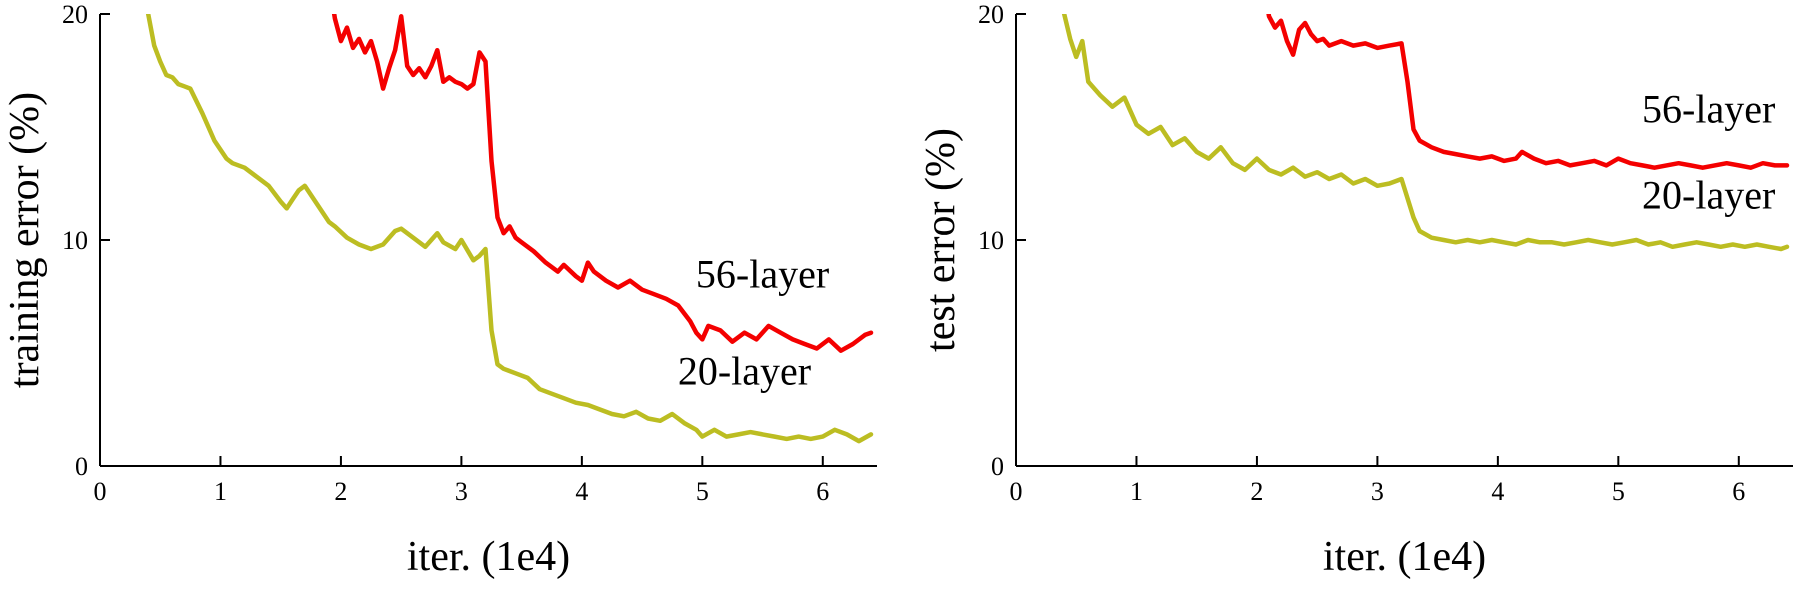 This screenshot has width=1811, height=614. Describe the element at coordinates (25, 240) in the screenshot. I see `y-axis-label: training error (%)` at that location.